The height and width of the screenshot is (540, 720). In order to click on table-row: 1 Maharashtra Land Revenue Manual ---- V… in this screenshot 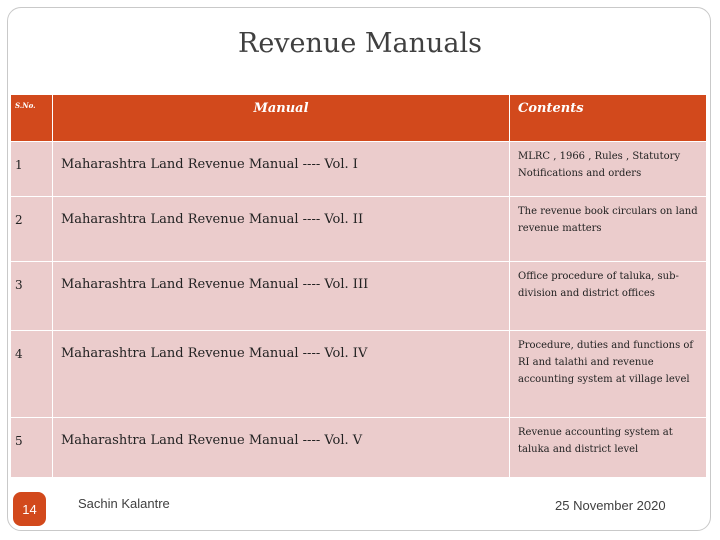, I will do `click(358, 169)`.